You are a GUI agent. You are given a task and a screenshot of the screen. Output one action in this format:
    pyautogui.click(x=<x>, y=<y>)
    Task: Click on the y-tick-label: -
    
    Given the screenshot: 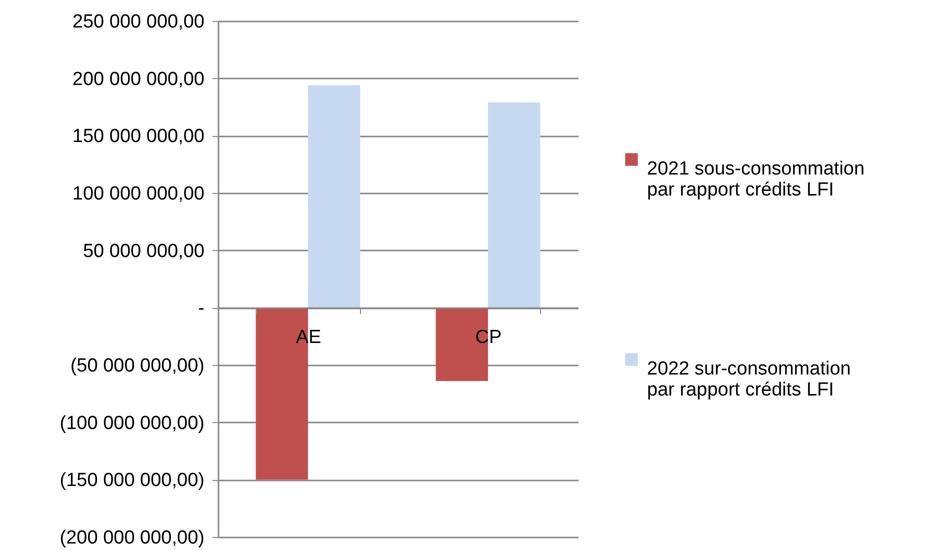 What is the action you would take?
    pyautogui.click(x=201, y=309)
    